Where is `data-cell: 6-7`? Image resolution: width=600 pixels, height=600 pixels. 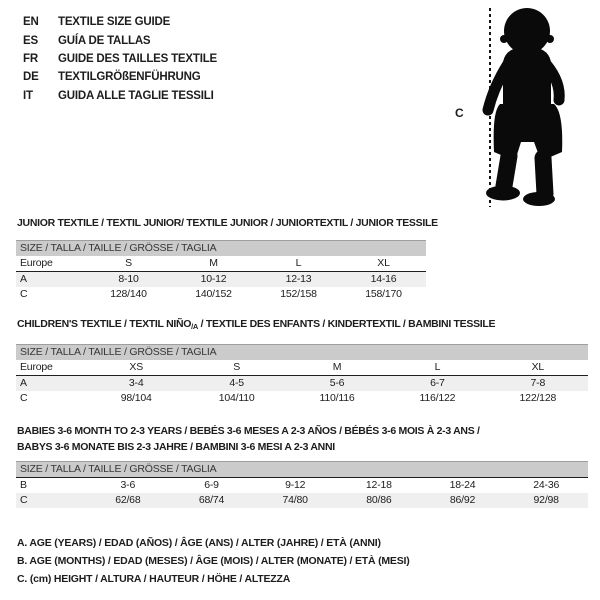 data-cell: 6-7 is located at coordinates (437, 383).